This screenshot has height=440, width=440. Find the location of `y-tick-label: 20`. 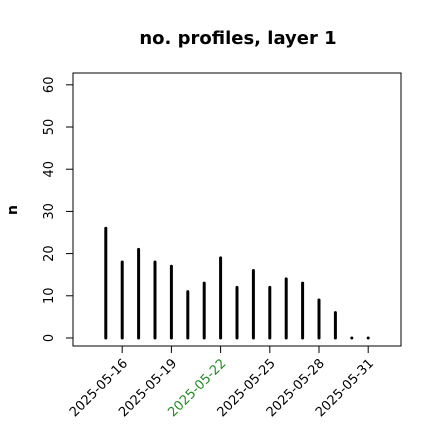

y-tick-label: 20 is located at coordinates (49, 253).